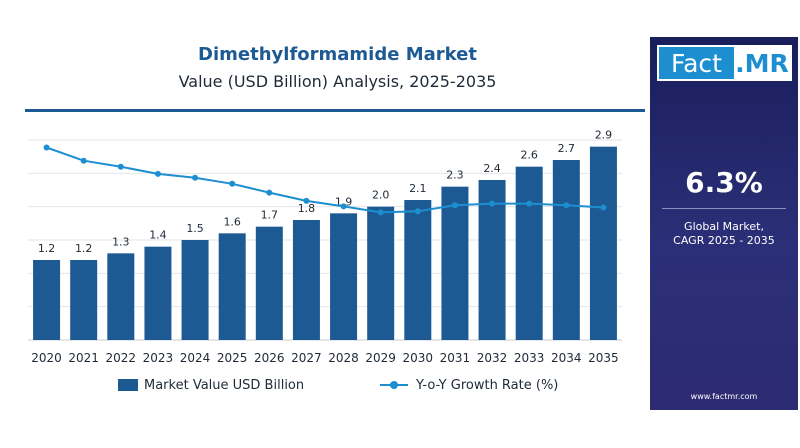  Describe the element at coordinates (724, 208) in the screenshot. I see `cagr-divider` at that location.